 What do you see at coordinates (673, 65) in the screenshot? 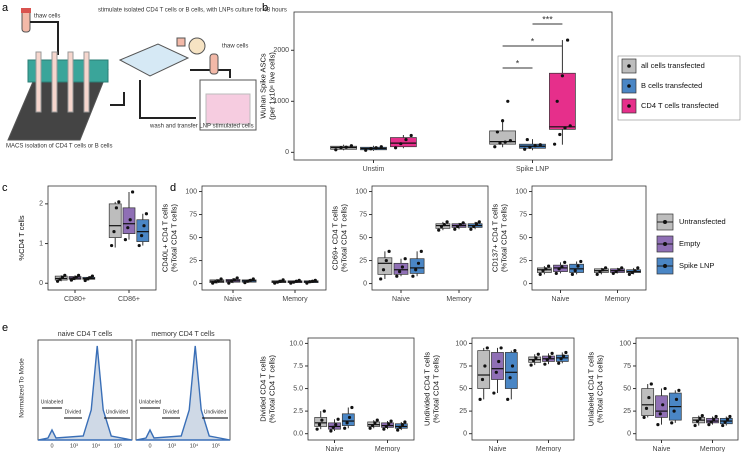
I see `legend-label: all cells transfected` at bounding box center [673, 65].